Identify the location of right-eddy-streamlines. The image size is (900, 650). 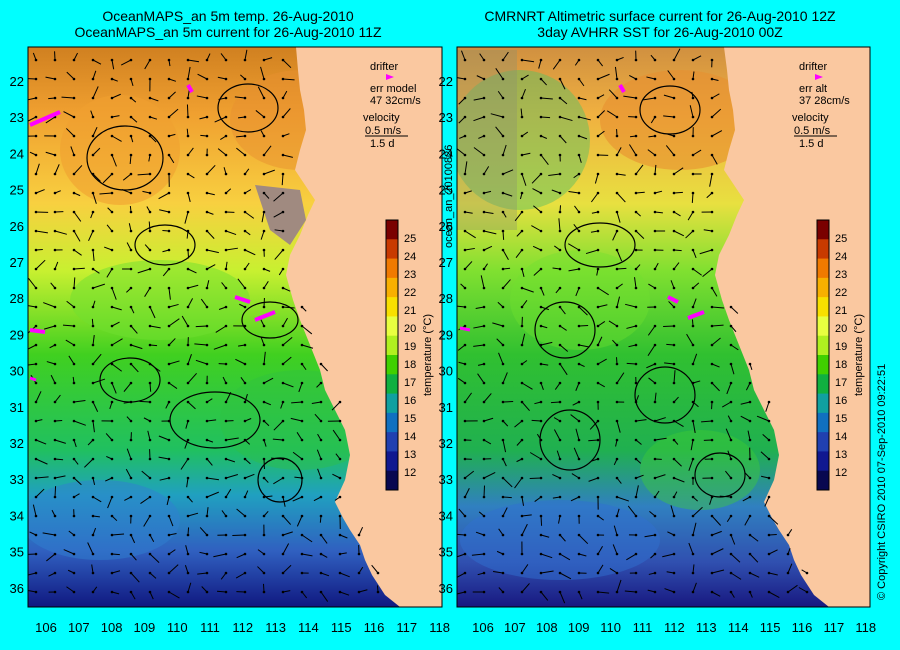
(640, 291).